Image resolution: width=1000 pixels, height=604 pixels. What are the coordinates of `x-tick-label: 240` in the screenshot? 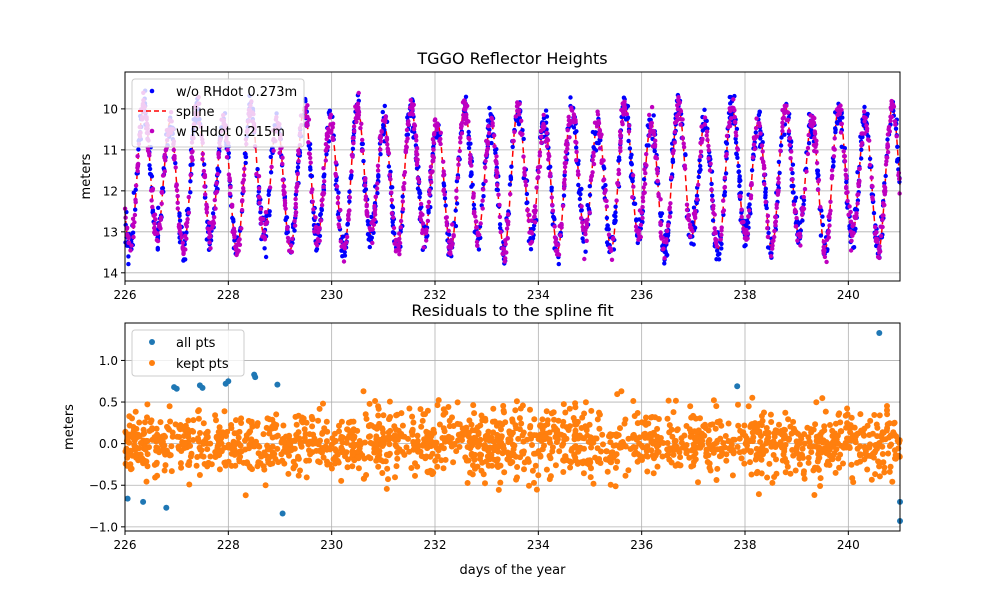 It's located at (848, 545).